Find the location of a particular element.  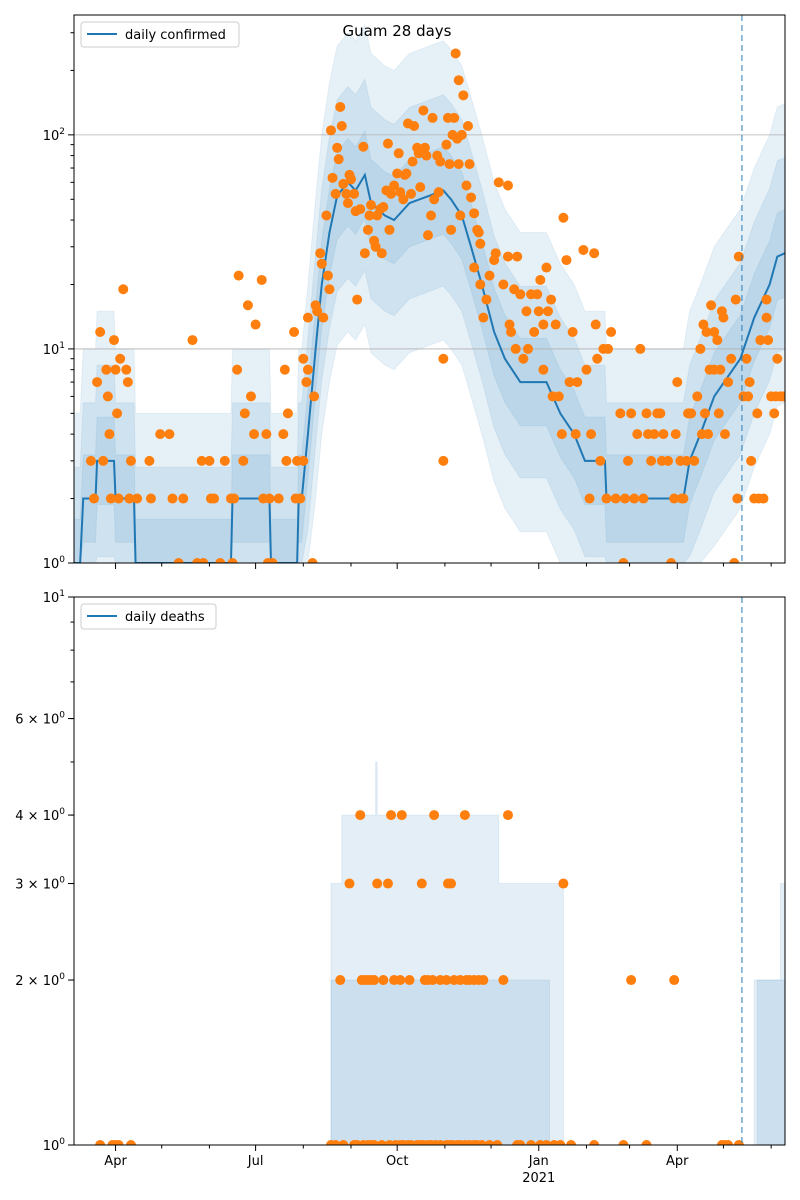

y-tick-exponent: 1 is located at coordinates (62, 594).